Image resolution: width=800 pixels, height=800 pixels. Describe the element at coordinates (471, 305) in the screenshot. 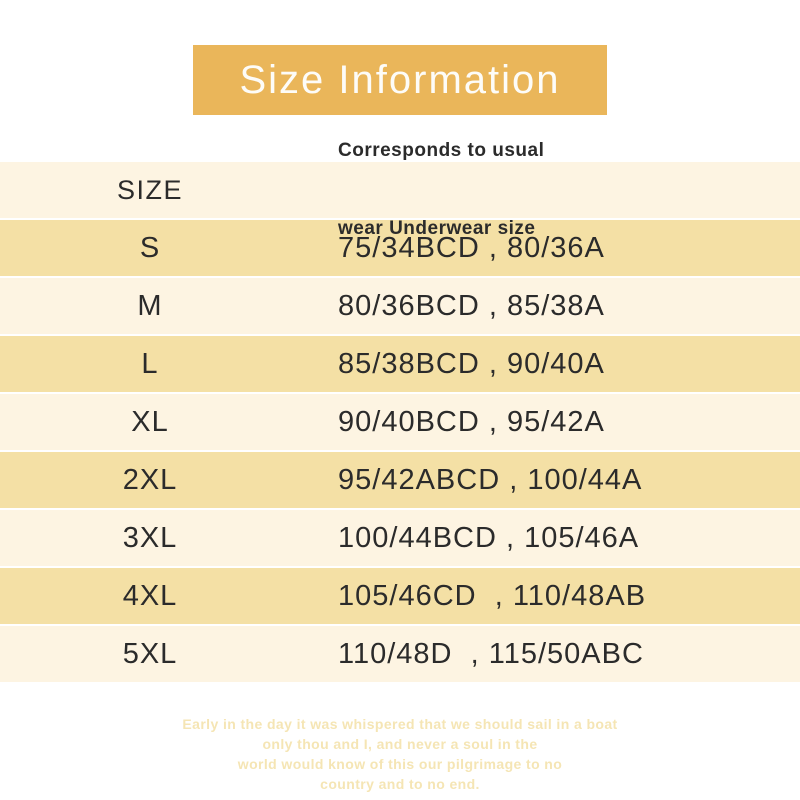

I see `fit-value-cell: 80/36BCD , 85/38A` at that location.